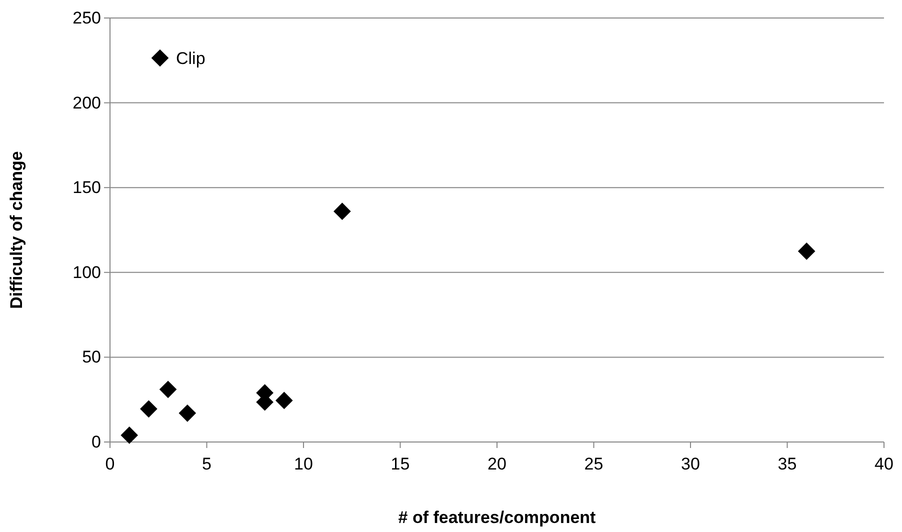 This screenshot has width=902, height=532. I want to click on x-tick-label: 35, so click(787, 464).